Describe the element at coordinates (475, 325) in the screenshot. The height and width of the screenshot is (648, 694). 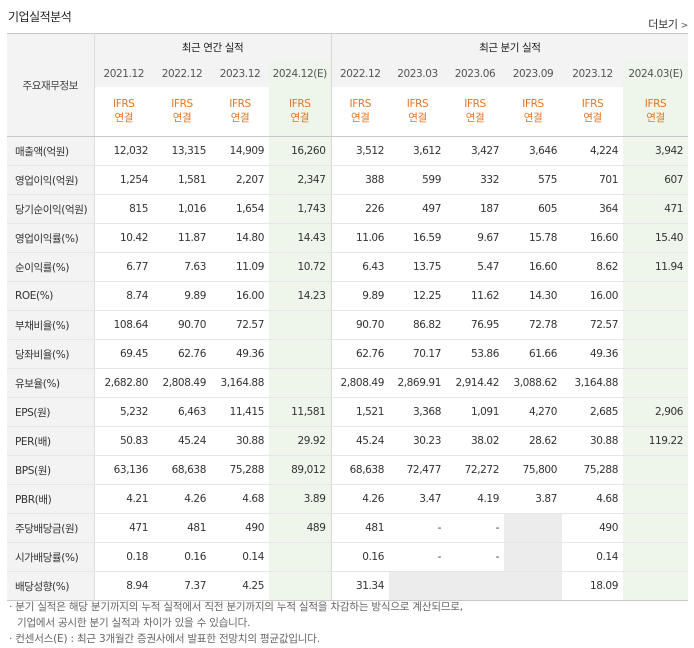
I see `table-cell: 76.95` at that location.